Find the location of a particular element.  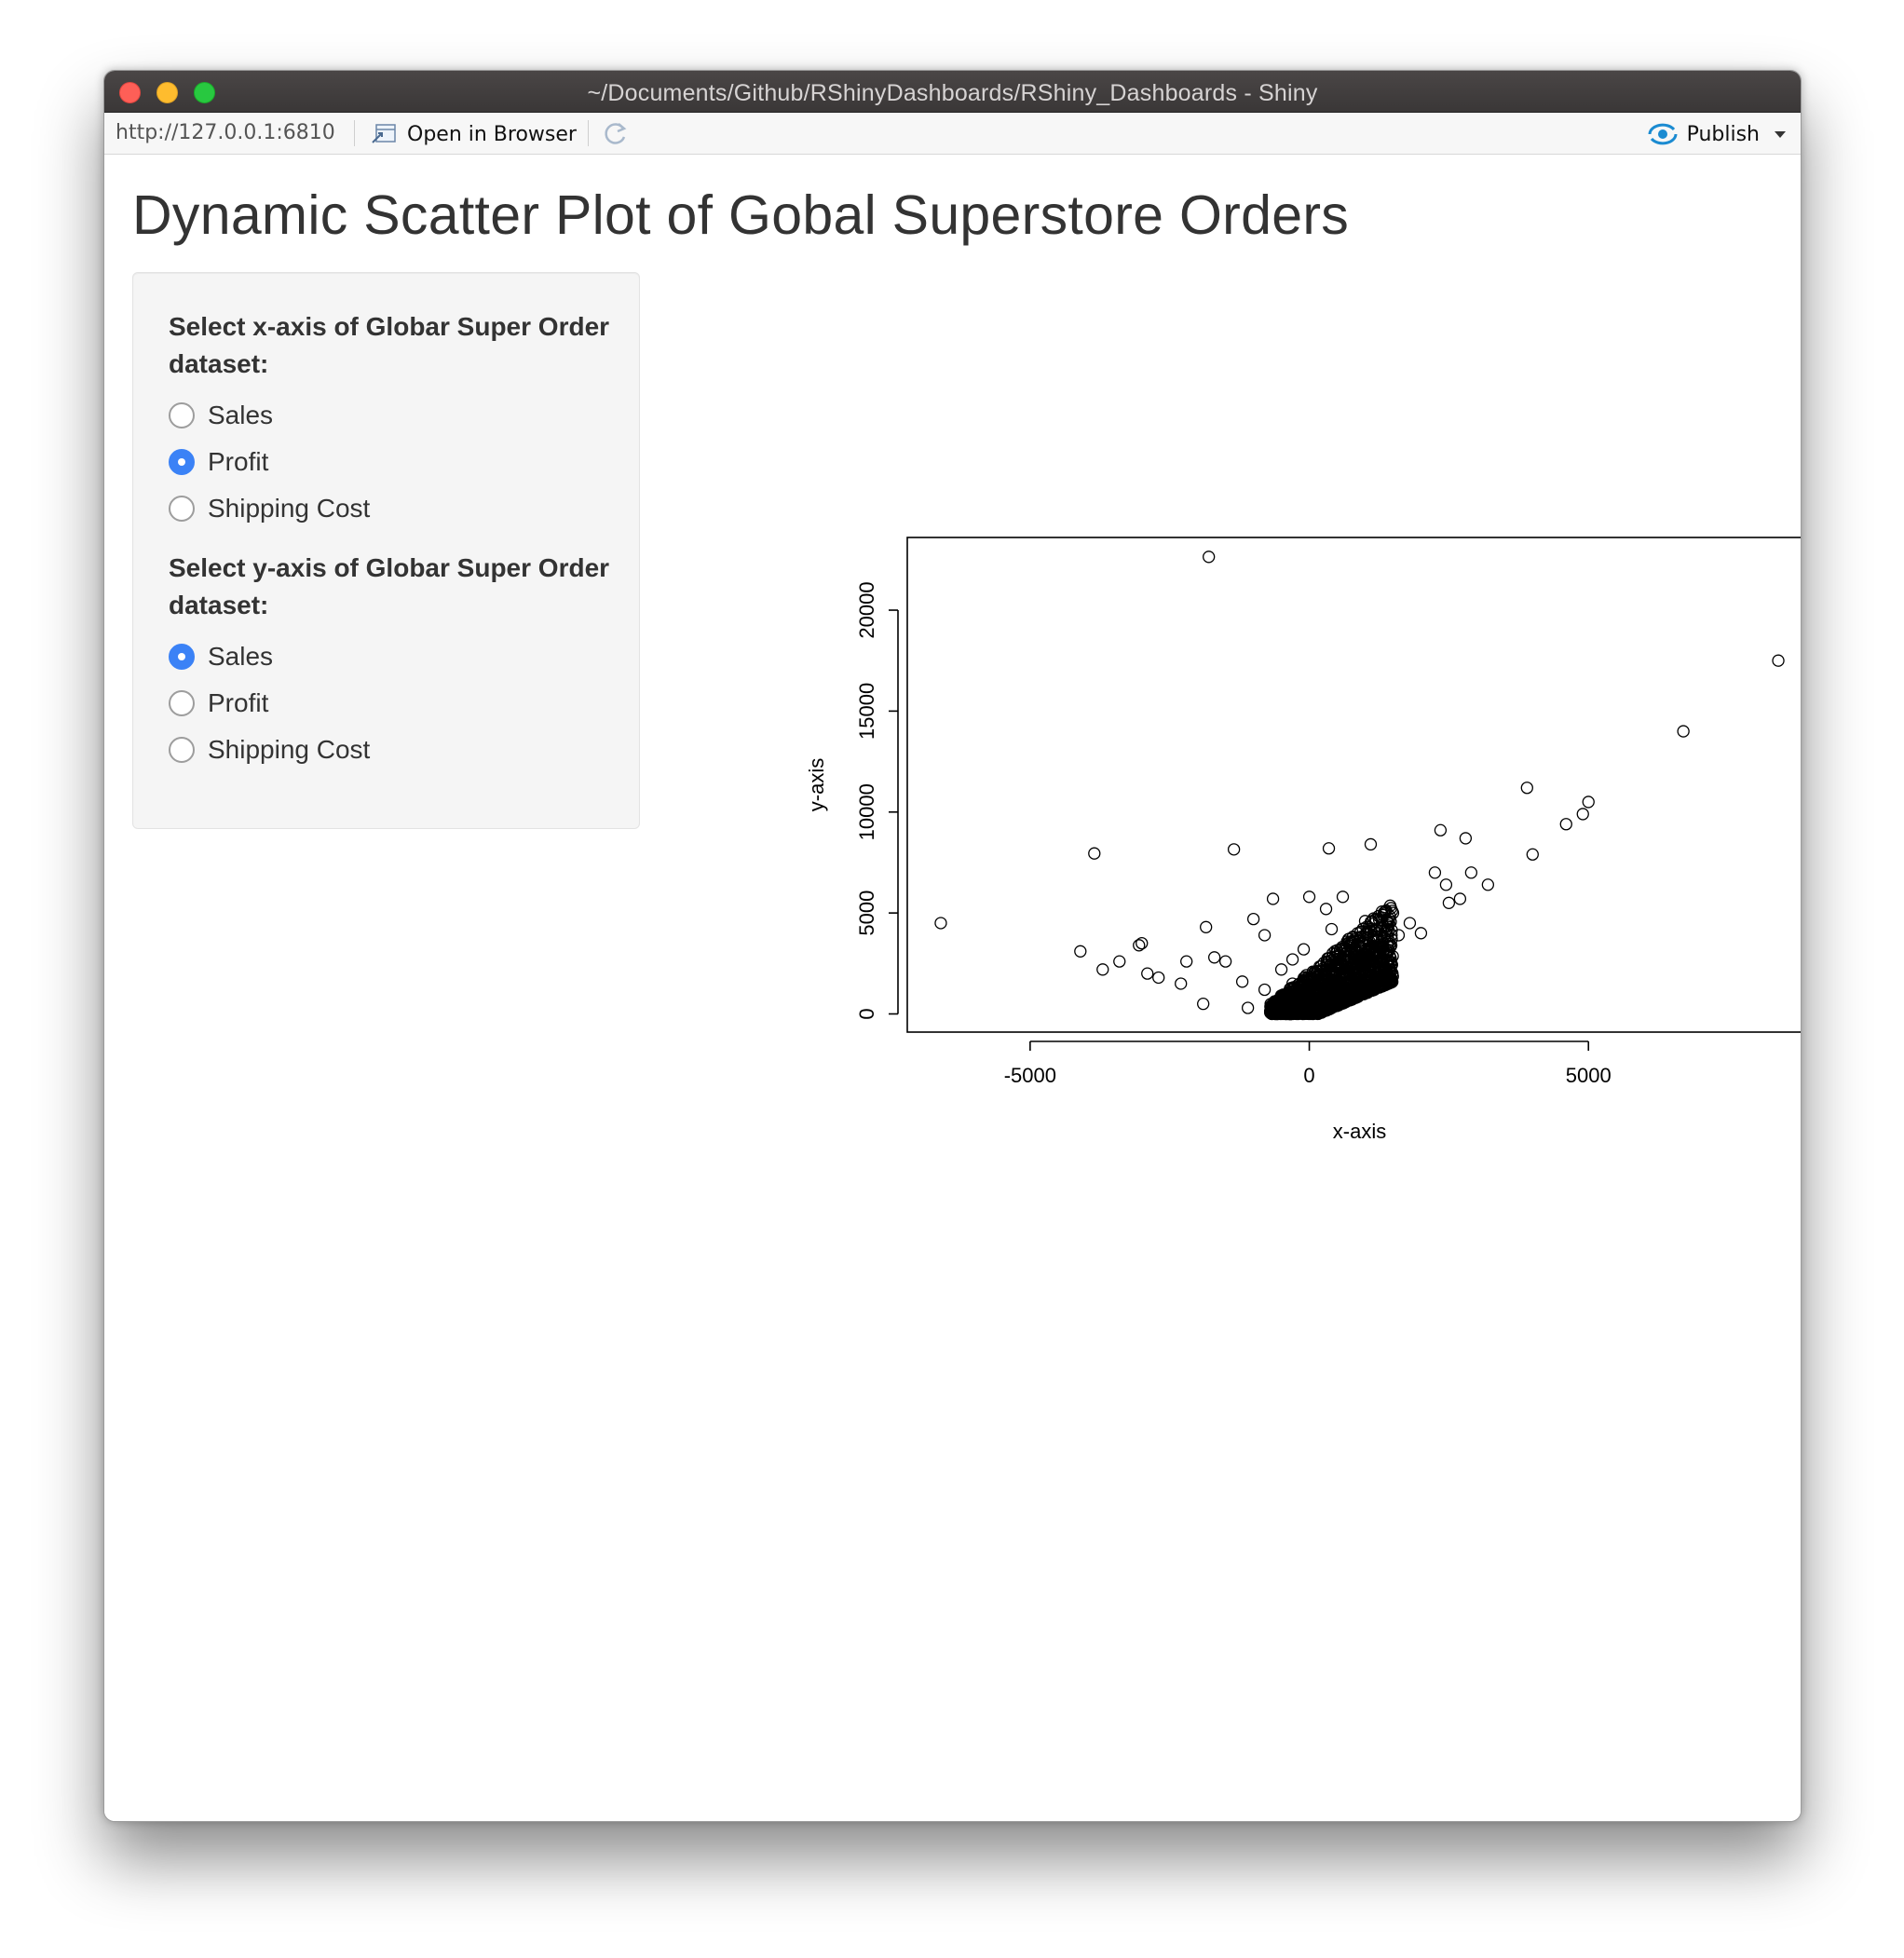

y-tick-label: 5000 is located at coordinates (866, 913).